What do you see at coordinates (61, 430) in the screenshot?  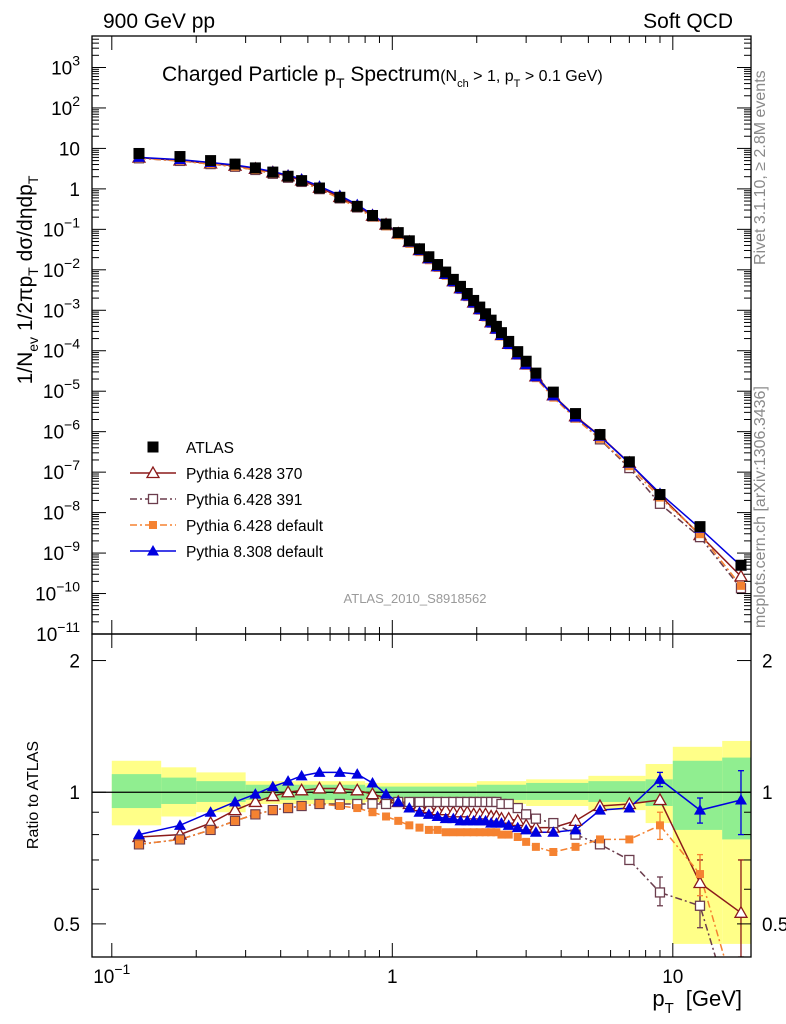 I see `y-tick-label: 10⁻⁶` at bounding box center [61, 430].